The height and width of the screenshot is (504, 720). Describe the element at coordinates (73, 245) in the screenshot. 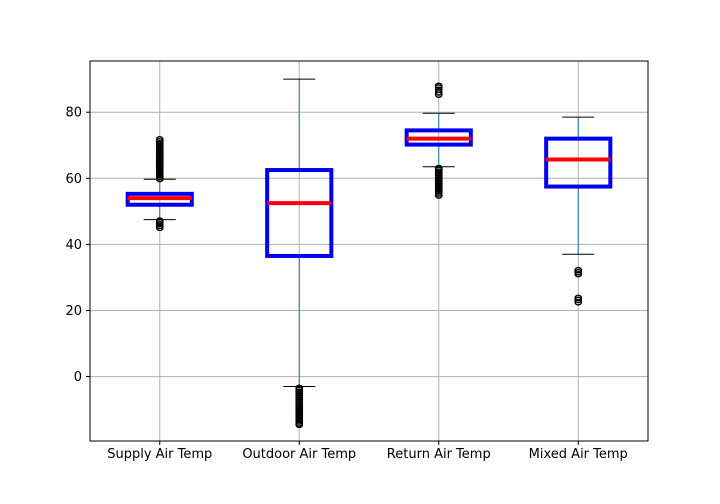

I see `y-tick-label: 40` at that location.